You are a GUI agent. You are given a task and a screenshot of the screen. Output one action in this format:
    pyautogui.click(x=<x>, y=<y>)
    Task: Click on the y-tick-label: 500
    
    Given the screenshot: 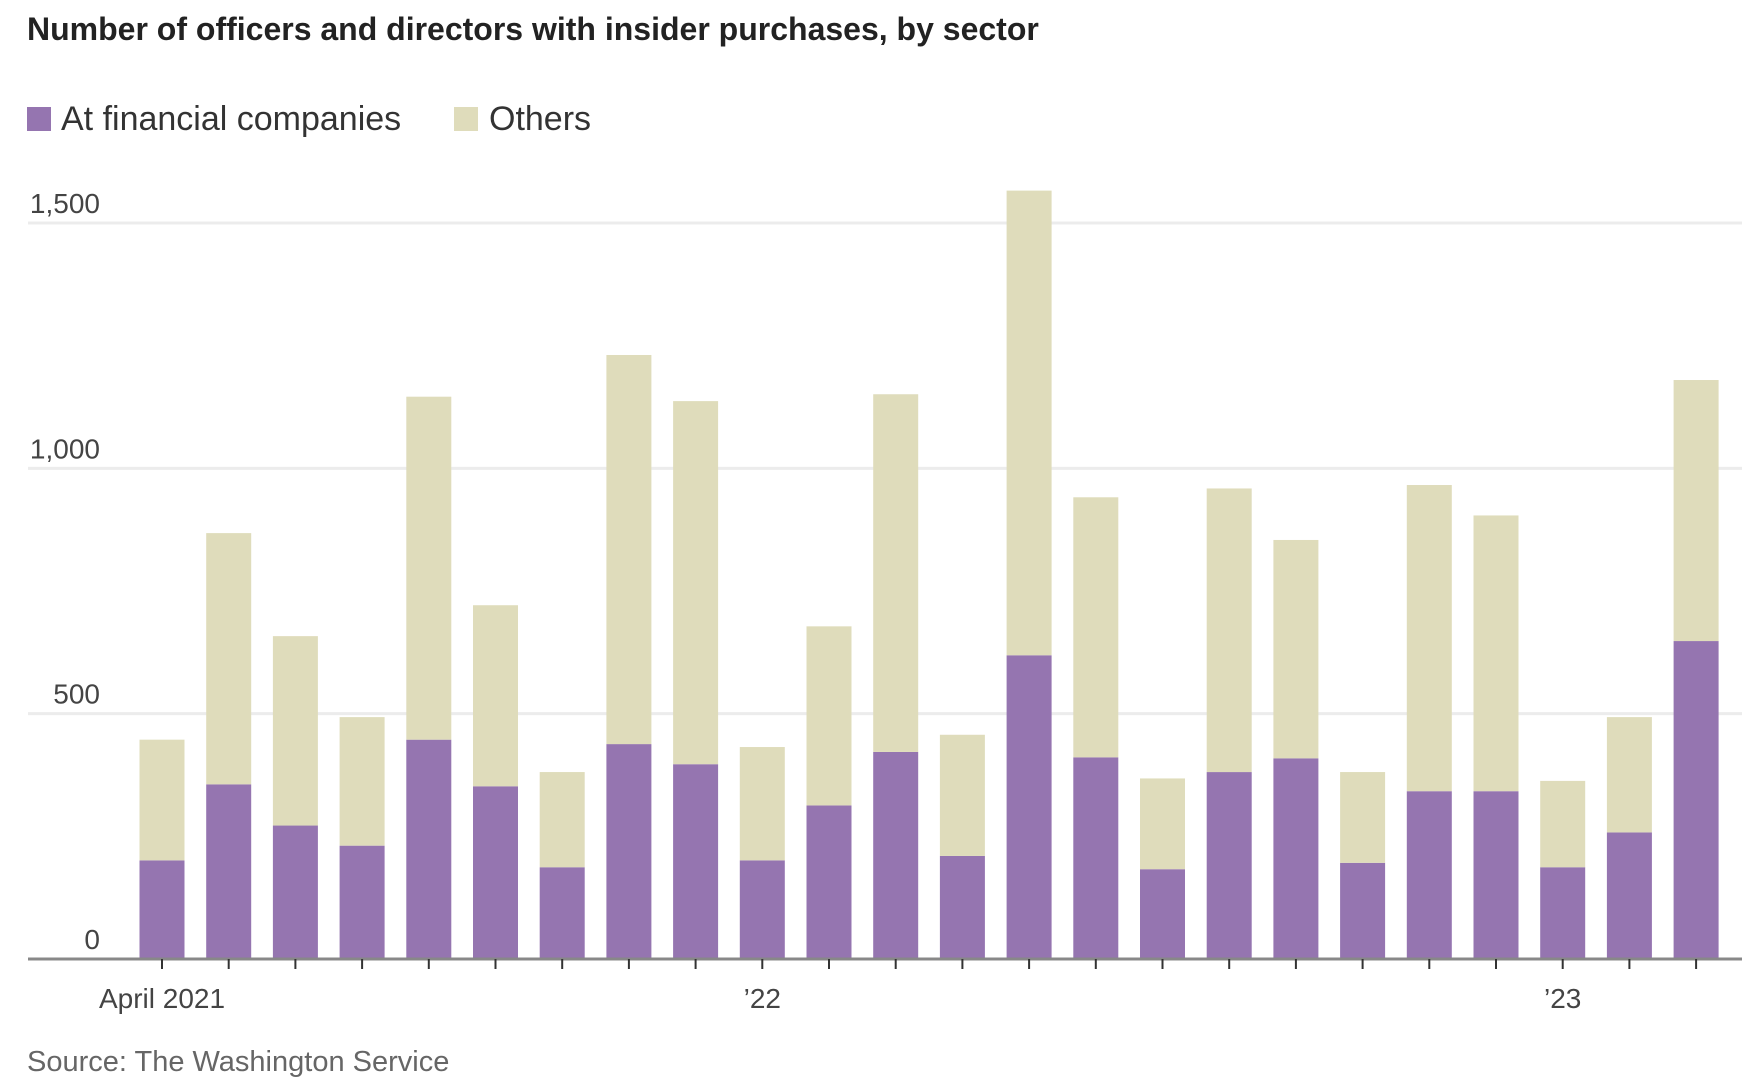 What is the action you would take?
    pyautogui.click(x=76, y=694)
    